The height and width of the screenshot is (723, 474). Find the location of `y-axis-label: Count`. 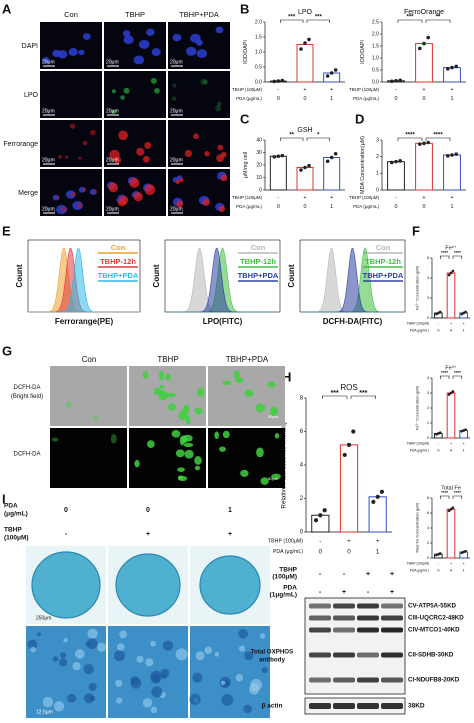

y-axis-label: Count is located at coordinates (156, 275).